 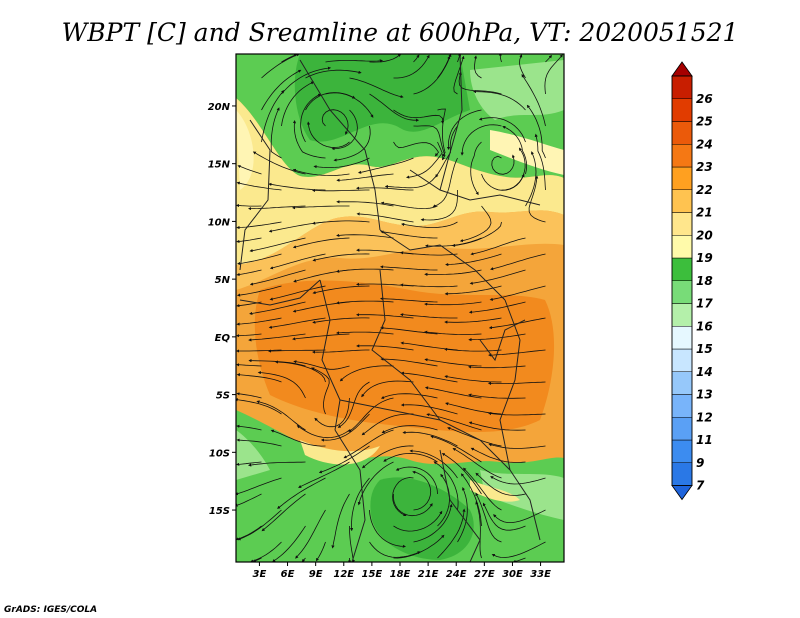 I want to click on colorbar-label: 12, so click(x=704, y=417).